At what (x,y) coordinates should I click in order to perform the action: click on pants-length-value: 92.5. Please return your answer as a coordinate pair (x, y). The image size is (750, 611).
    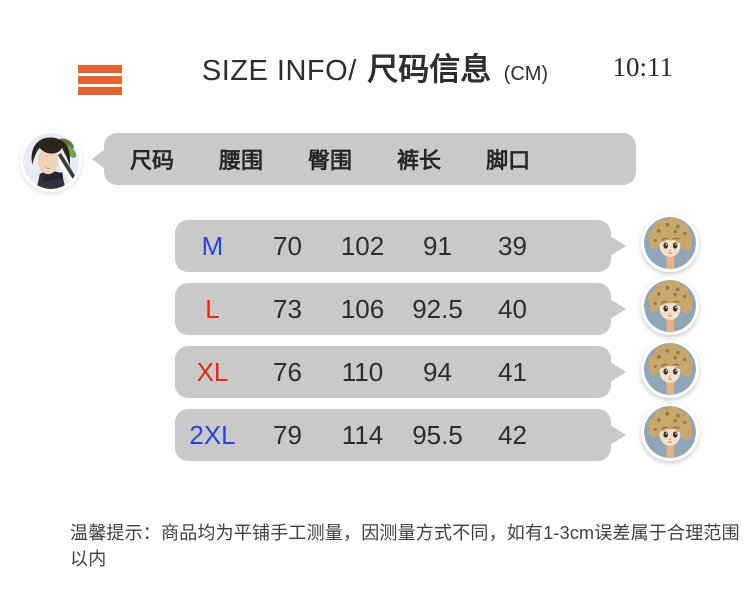
    Looking at the image, I should click on (437, 308).